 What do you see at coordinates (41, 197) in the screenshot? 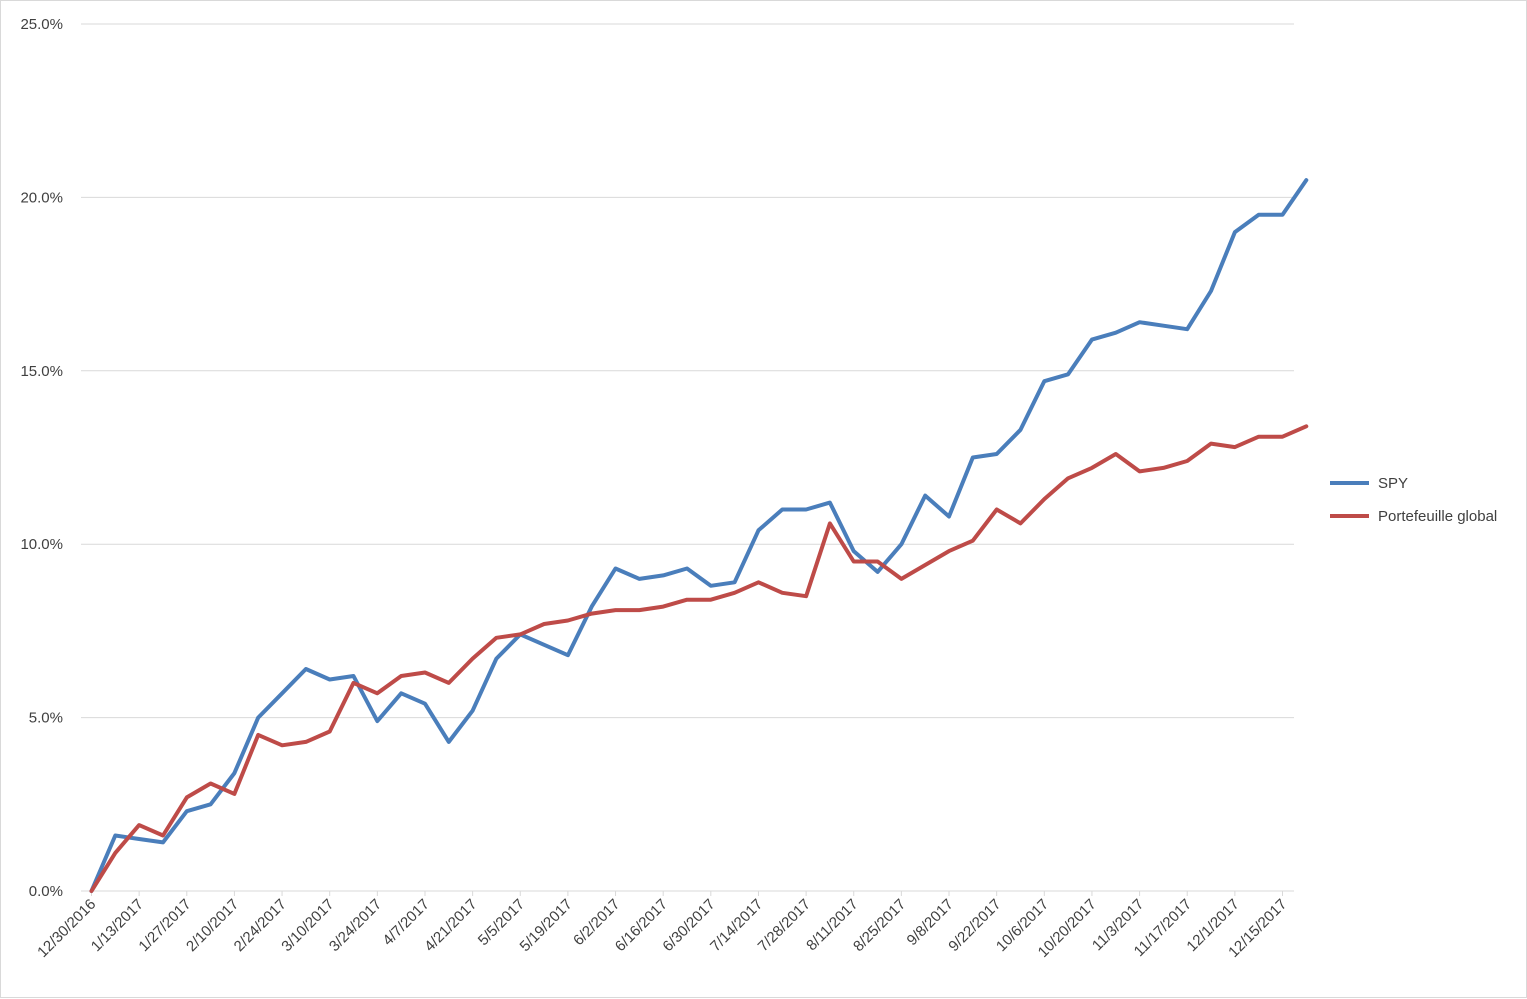
I see `y-tick-label: 20.0%` at bounding box center [41, 197].